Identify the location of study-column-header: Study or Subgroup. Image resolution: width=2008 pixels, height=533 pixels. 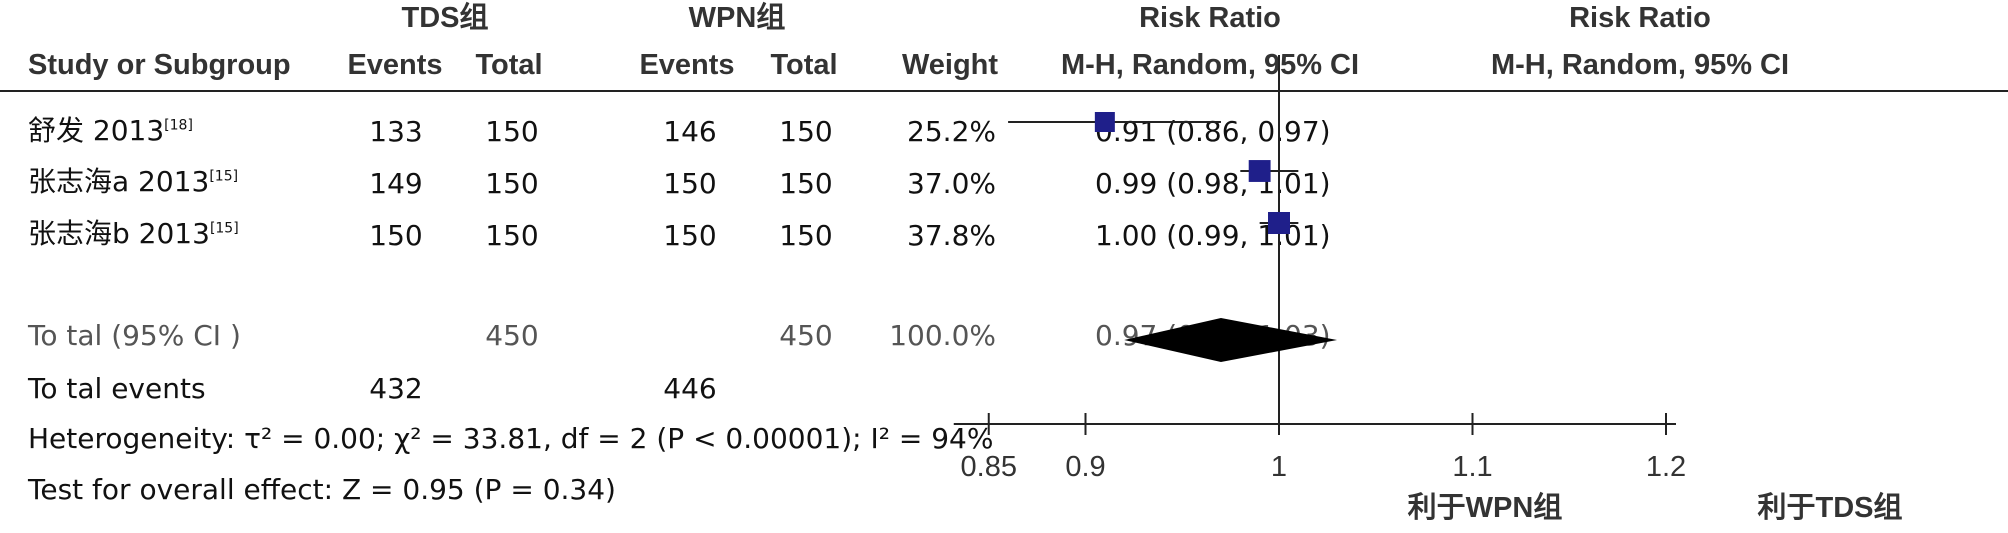
(159, 65).